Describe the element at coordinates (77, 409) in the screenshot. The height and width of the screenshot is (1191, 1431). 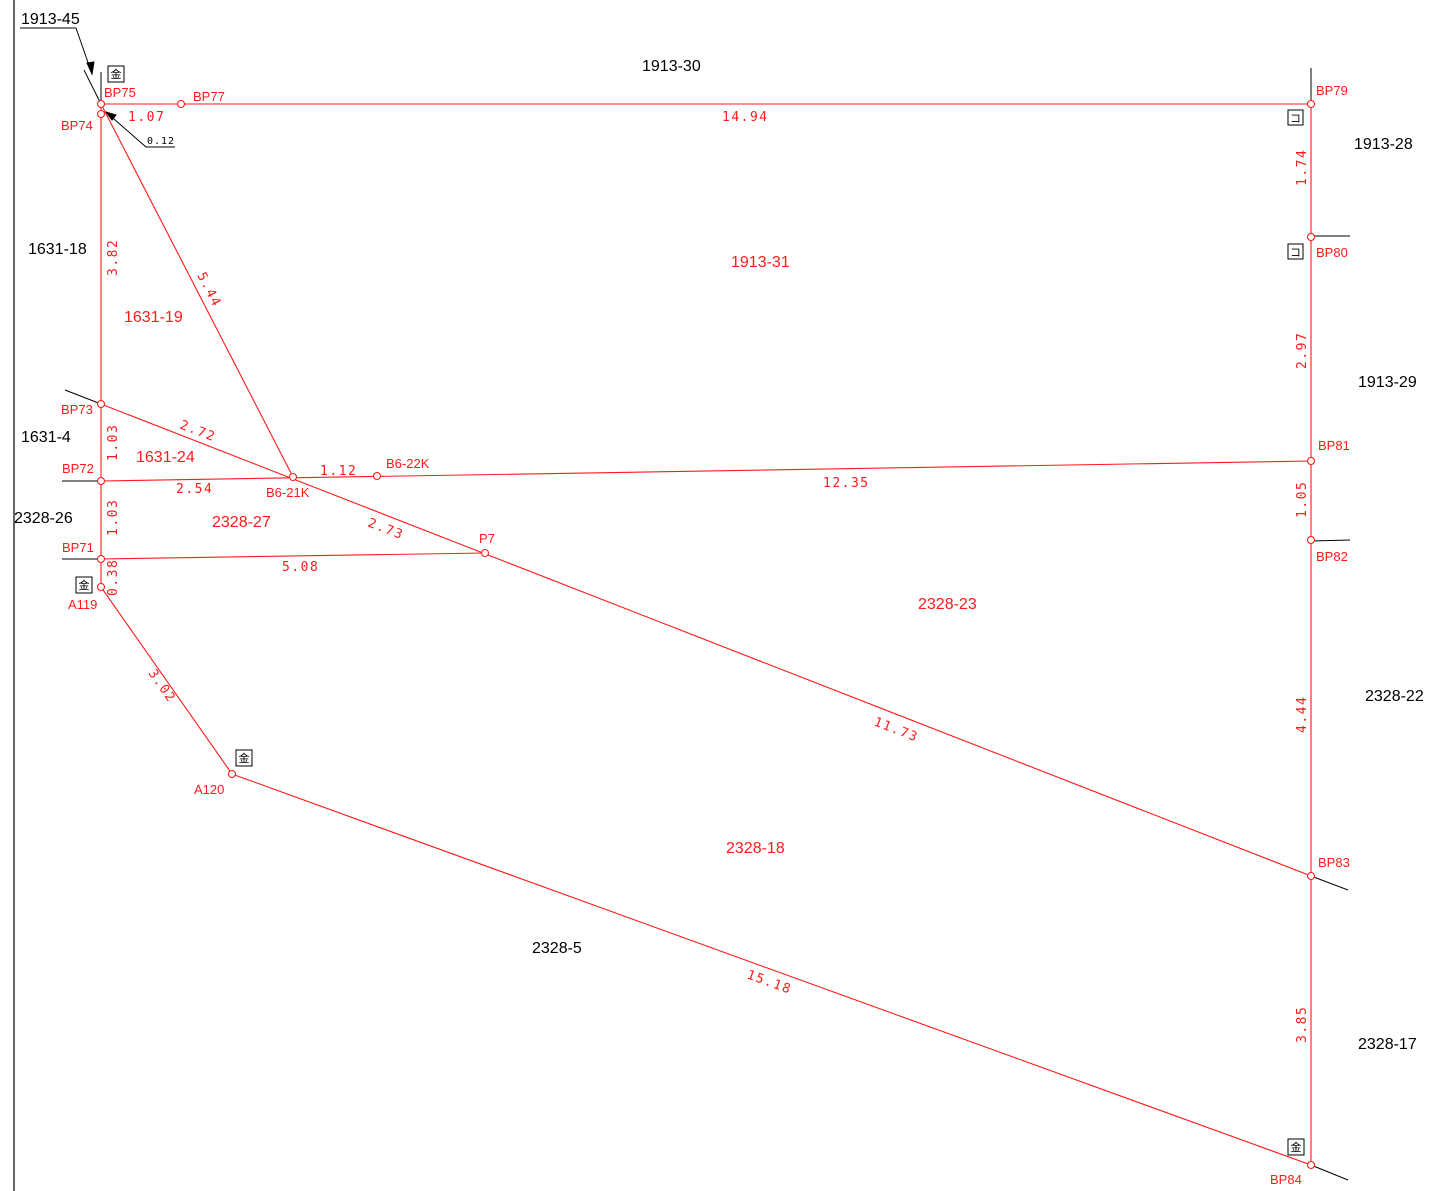
I see `label-bp73: BP73` at that location.